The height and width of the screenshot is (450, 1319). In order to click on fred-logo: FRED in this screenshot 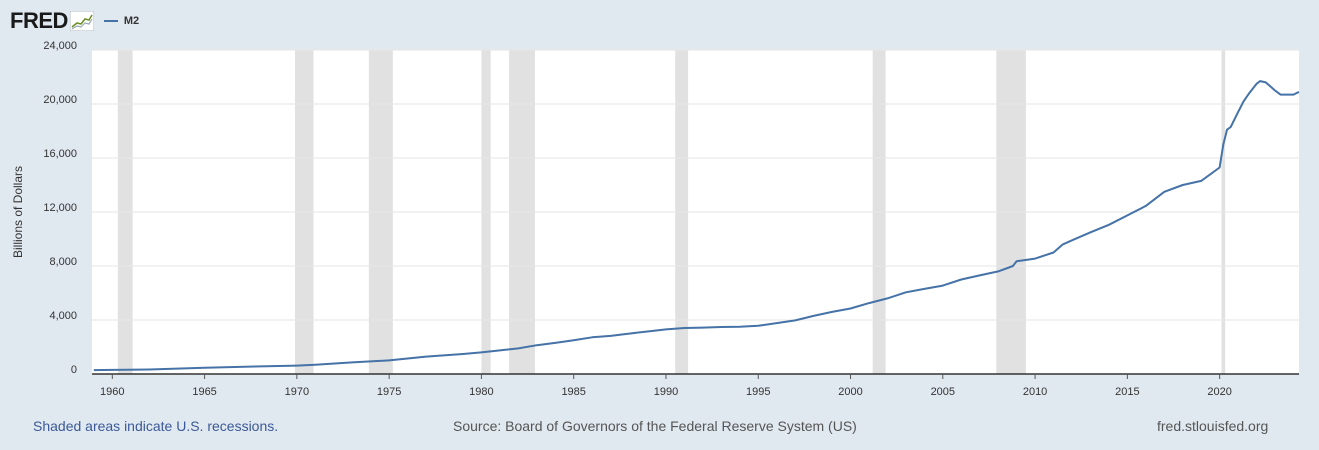, I will do `click(52, 21)`.